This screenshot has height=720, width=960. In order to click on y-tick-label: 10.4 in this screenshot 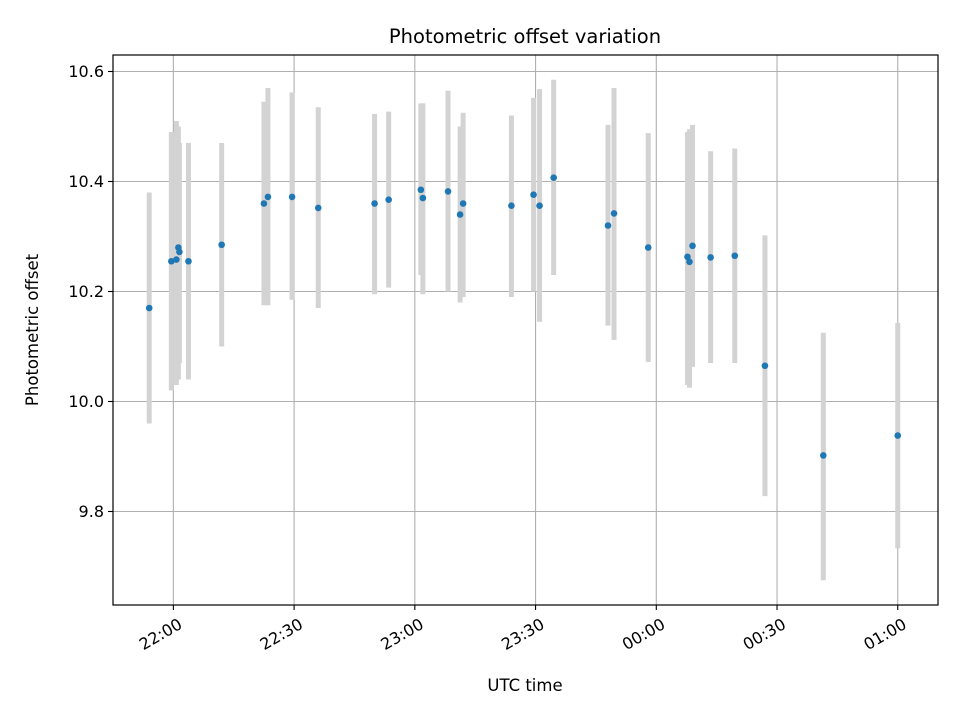, I will do `click(86, 181)`.